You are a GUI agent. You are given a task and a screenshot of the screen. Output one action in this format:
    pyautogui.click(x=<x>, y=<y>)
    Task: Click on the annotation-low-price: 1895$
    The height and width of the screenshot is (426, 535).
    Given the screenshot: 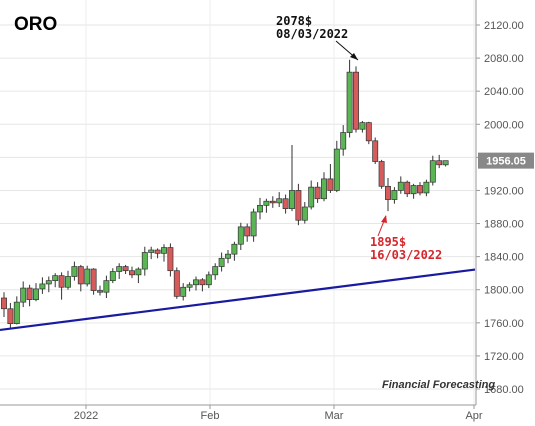 What is the action you would take?
    pyautogui.click(x=388, y=242)
    